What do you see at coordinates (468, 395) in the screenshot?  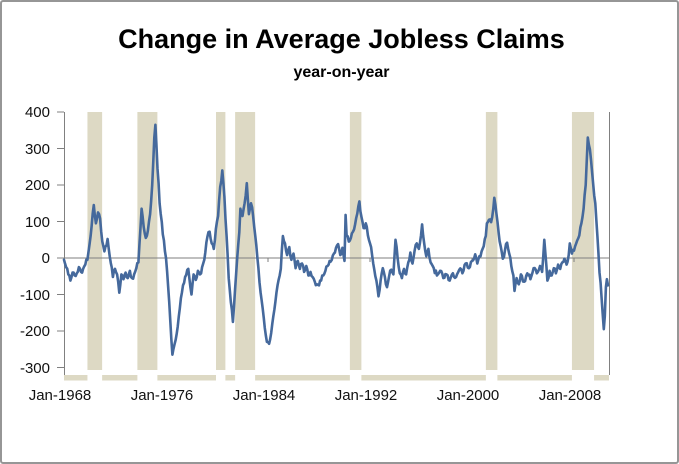 I see `x-tick-label-Jan-2000: Jan-2000` at bounding box center [468, 395].